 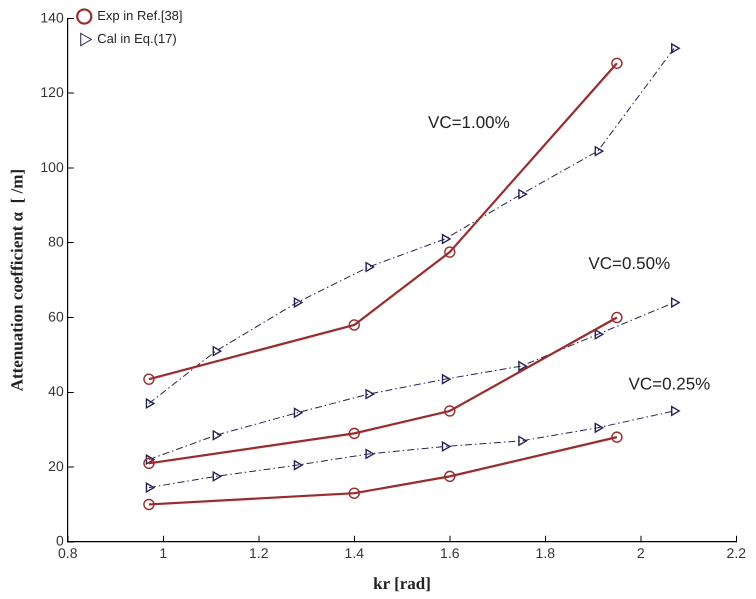 What do you see at coordinates (402, 584) in the screenshot?
I see `x-axis-title: kr [rad]` at bounding box center [402, 584].